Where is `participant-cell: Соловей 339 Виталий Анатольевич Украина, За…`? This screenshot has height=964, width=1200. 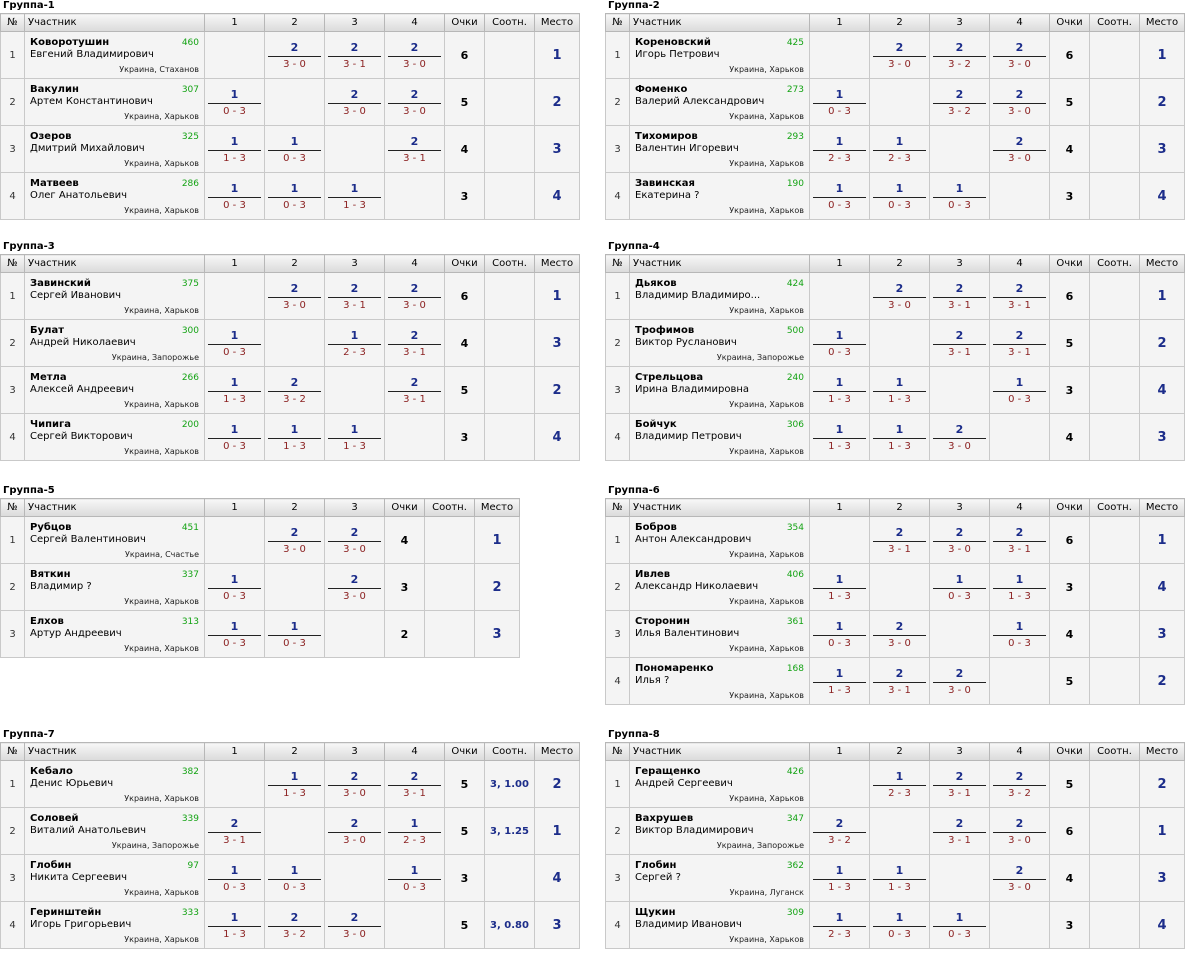 participant-cell: Соловей 339 Виталий Анатольевич Украина, За… is located at coordinates (114, 831).